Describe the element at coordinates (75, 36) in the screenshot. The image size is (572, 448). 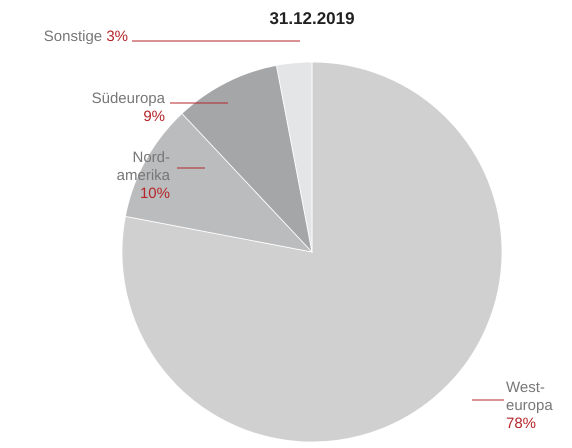
I see `slice-label: Sonstige` at that location.